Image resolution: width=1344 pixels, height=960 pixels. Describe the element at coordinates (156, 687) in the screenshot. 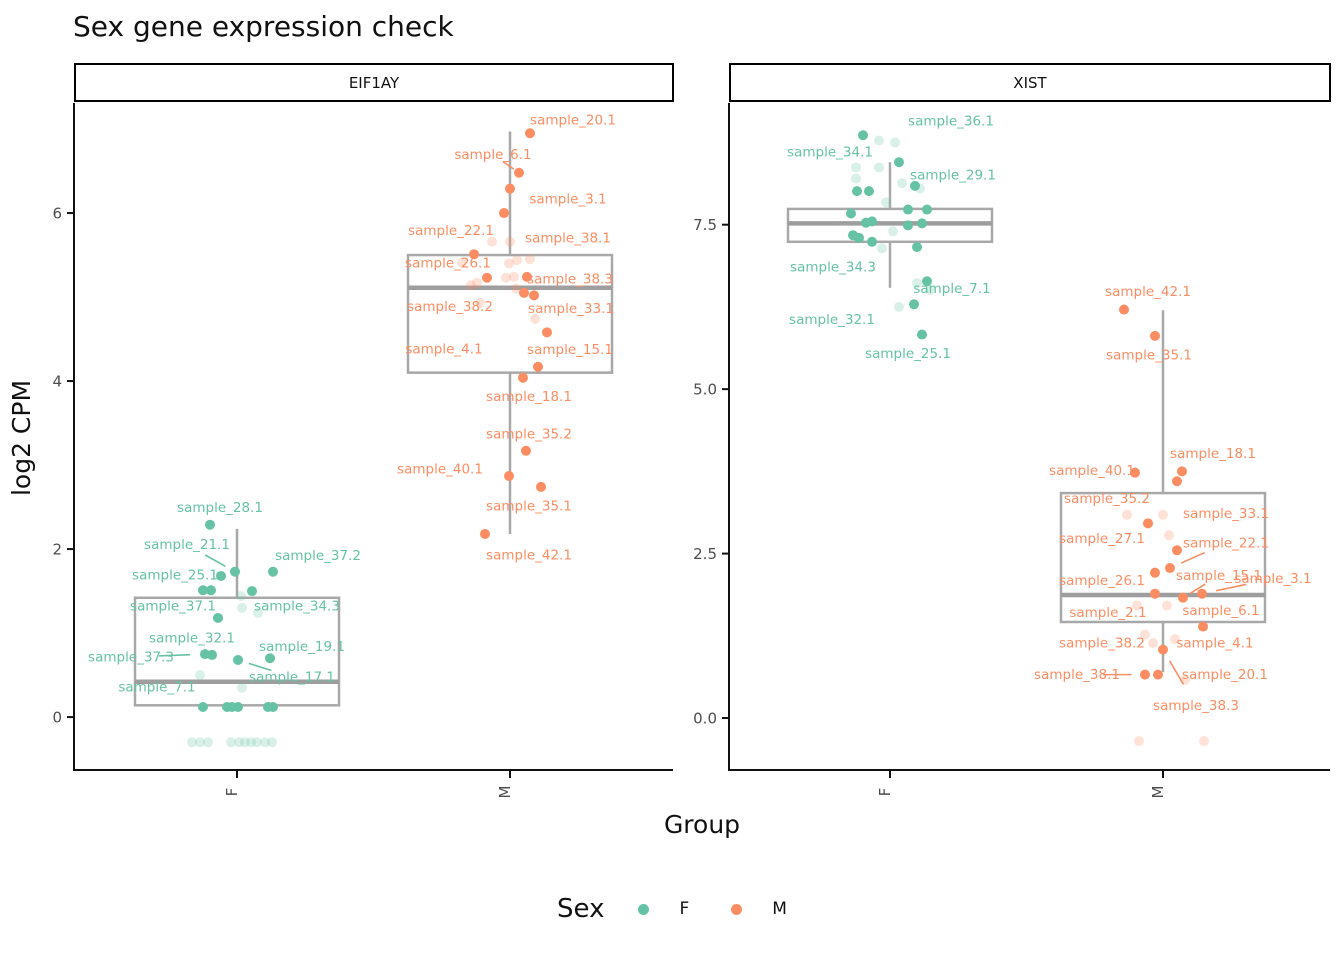

I see `point-label: sample_7.1` at that location.